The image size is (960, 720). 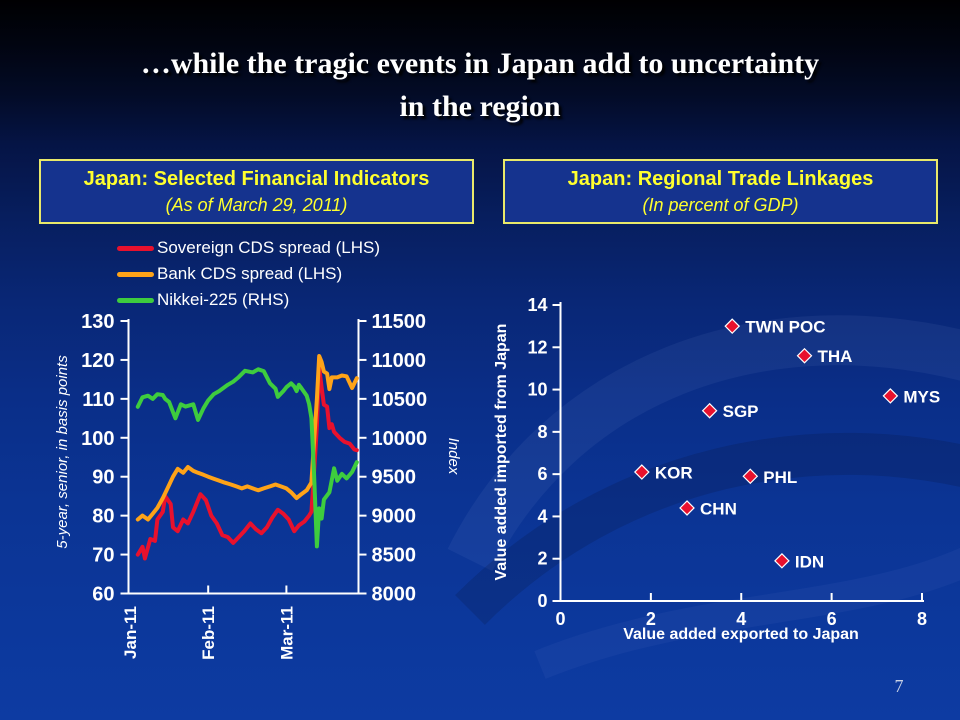 I want to click on scatter-y-tick-label: 12, so click(x=537, y=347).